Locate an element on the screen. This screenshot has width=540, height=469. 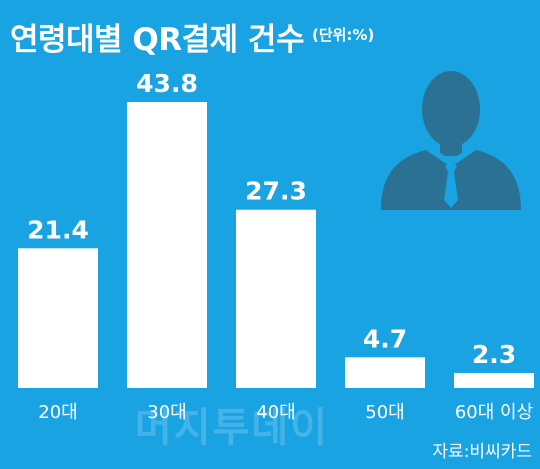
value-label: 27.3 is located at coordinates (276, 191).